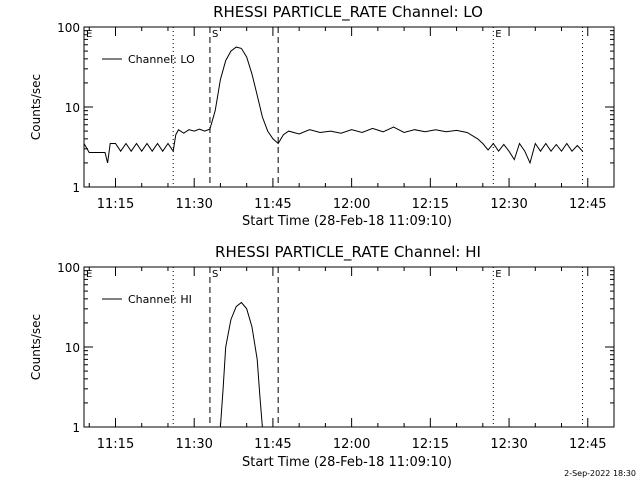 This screenshot has width=640, height=480. What do you see at coordinates (161, 59) in the screenshot?
I see `legend-label: Channel: LO` at bounding box center [161, 59].